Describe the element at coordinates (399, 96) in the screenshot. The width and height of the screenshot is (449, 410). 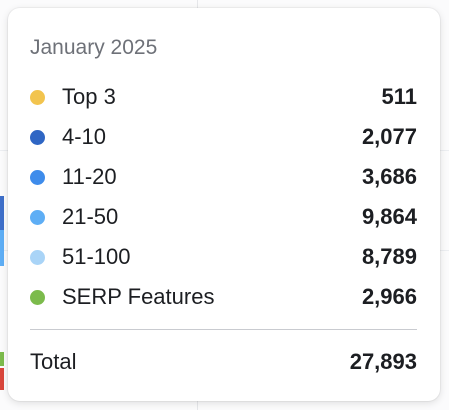
I see `legend-row-value: 511` at that location.